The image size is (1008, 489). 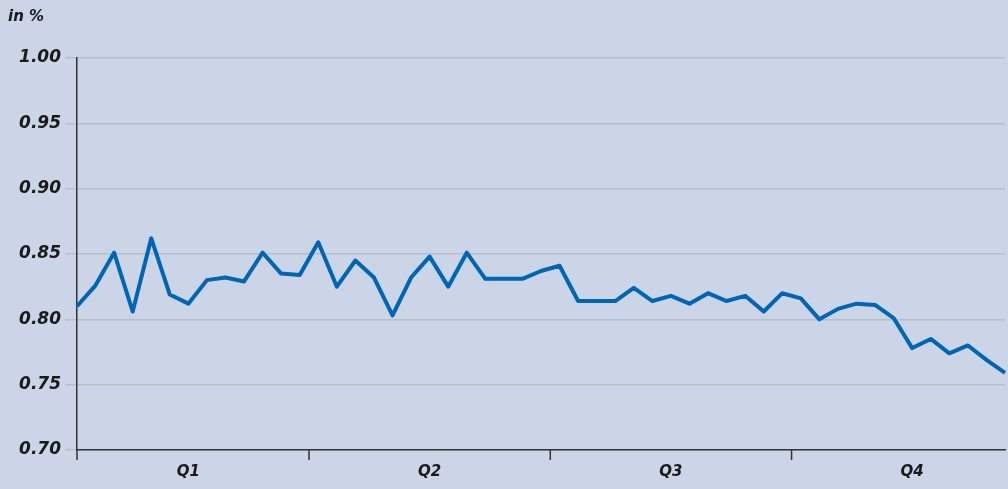 What do you see at coordinates (912, 470) in the screenshot?
I see `x-tick-label: Q4` at bounding box center [912, 470].